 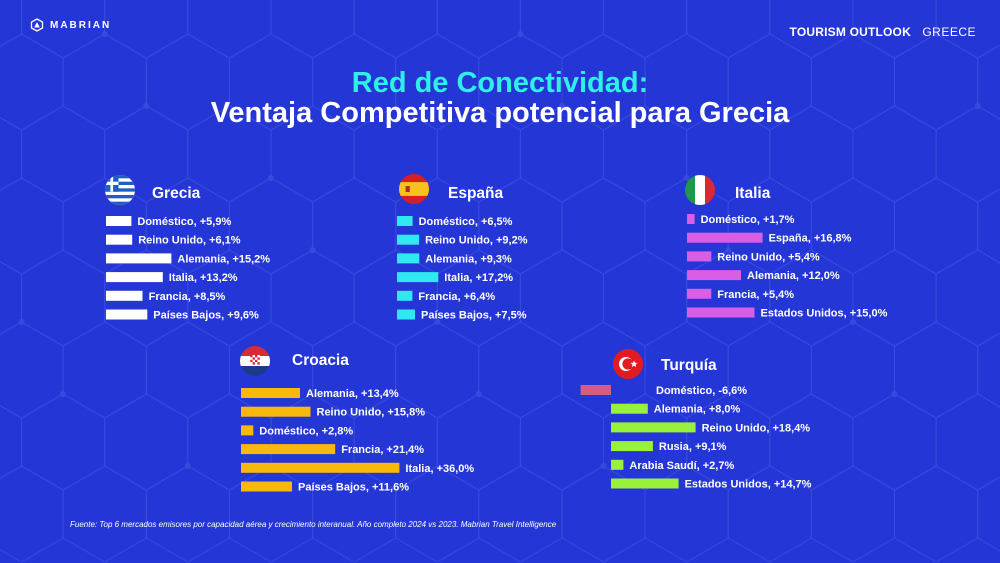 I want to click on bar-label: Alemania, +9,3%, so click(x=468, y=259).